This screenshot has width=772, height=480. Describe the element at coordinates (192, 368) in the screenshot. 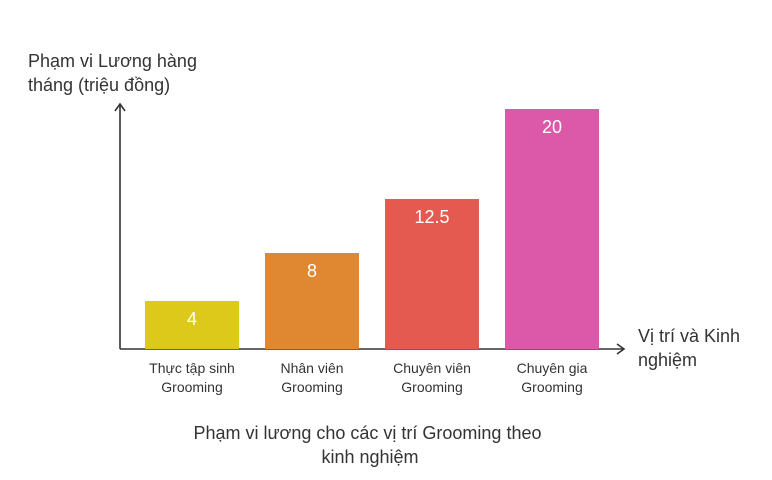

I see `category-label-1-line-1: Thực tập sinh` at that location.